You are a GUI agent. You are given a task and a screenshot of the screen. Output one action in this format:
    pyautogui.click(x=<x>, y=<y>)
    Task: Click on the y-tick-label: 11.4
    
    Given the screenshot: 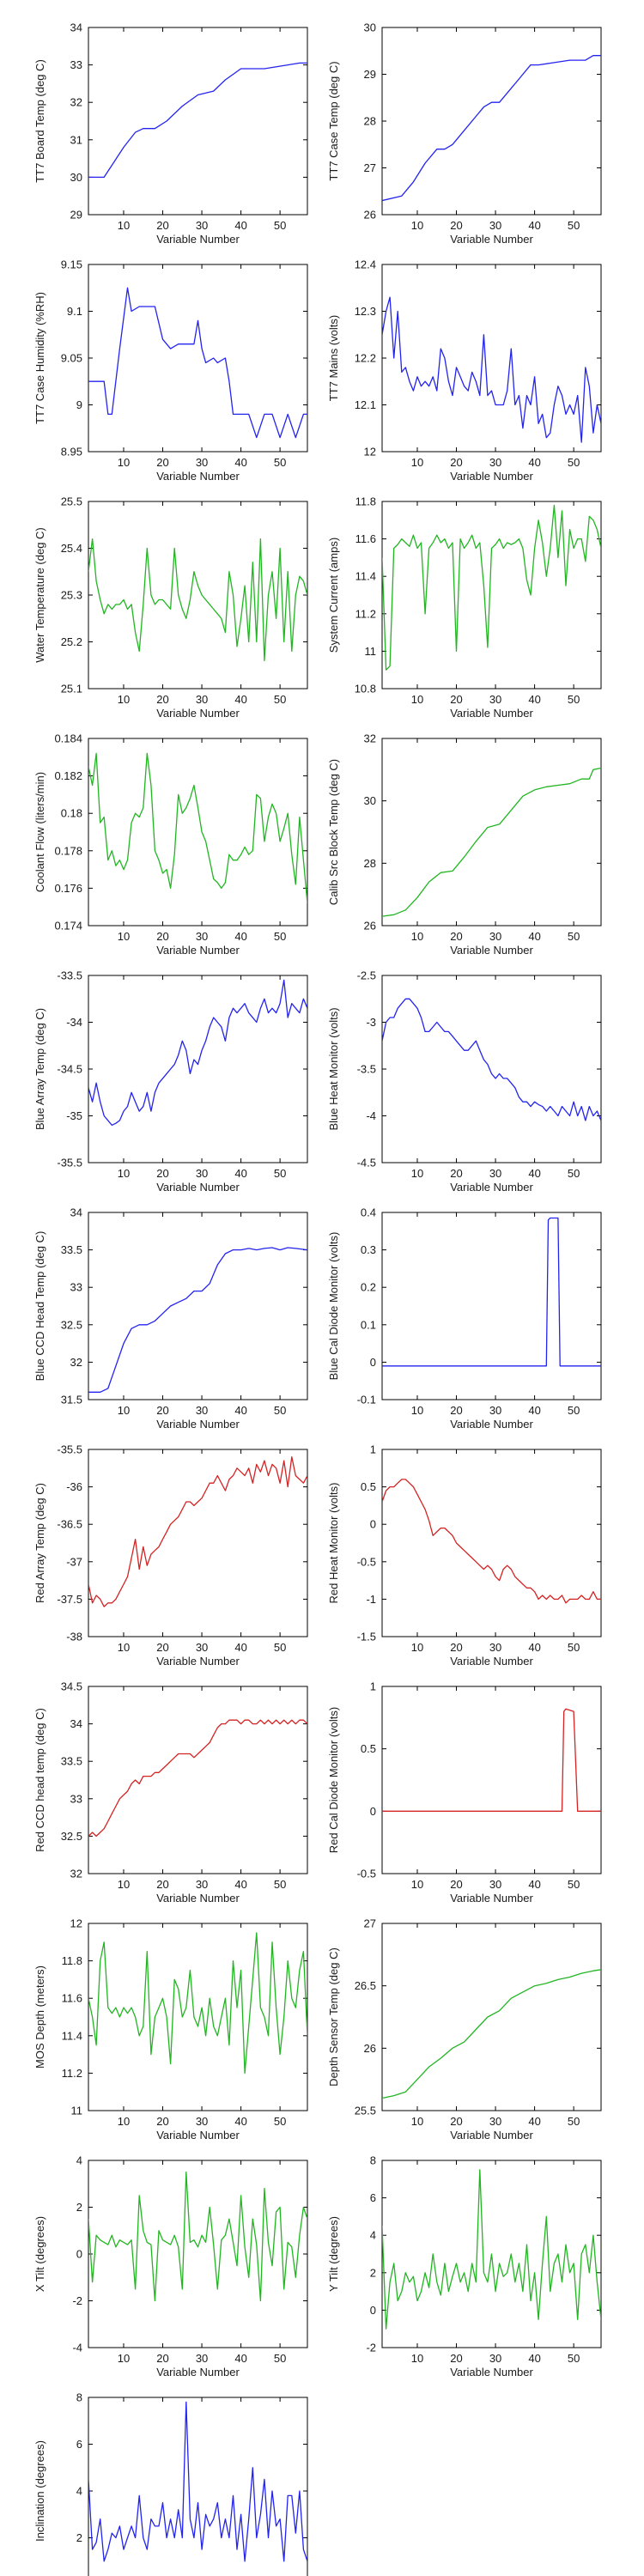 What is the action you would take?
    pyautogui.click(x=366, y=576)
    